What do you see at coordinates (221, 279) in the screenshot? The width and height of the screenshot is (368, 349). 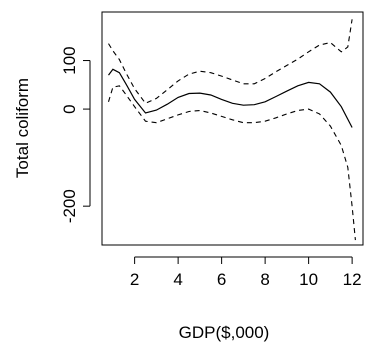 I see `x-tick-label: 6` at bounding box center [221, 279].